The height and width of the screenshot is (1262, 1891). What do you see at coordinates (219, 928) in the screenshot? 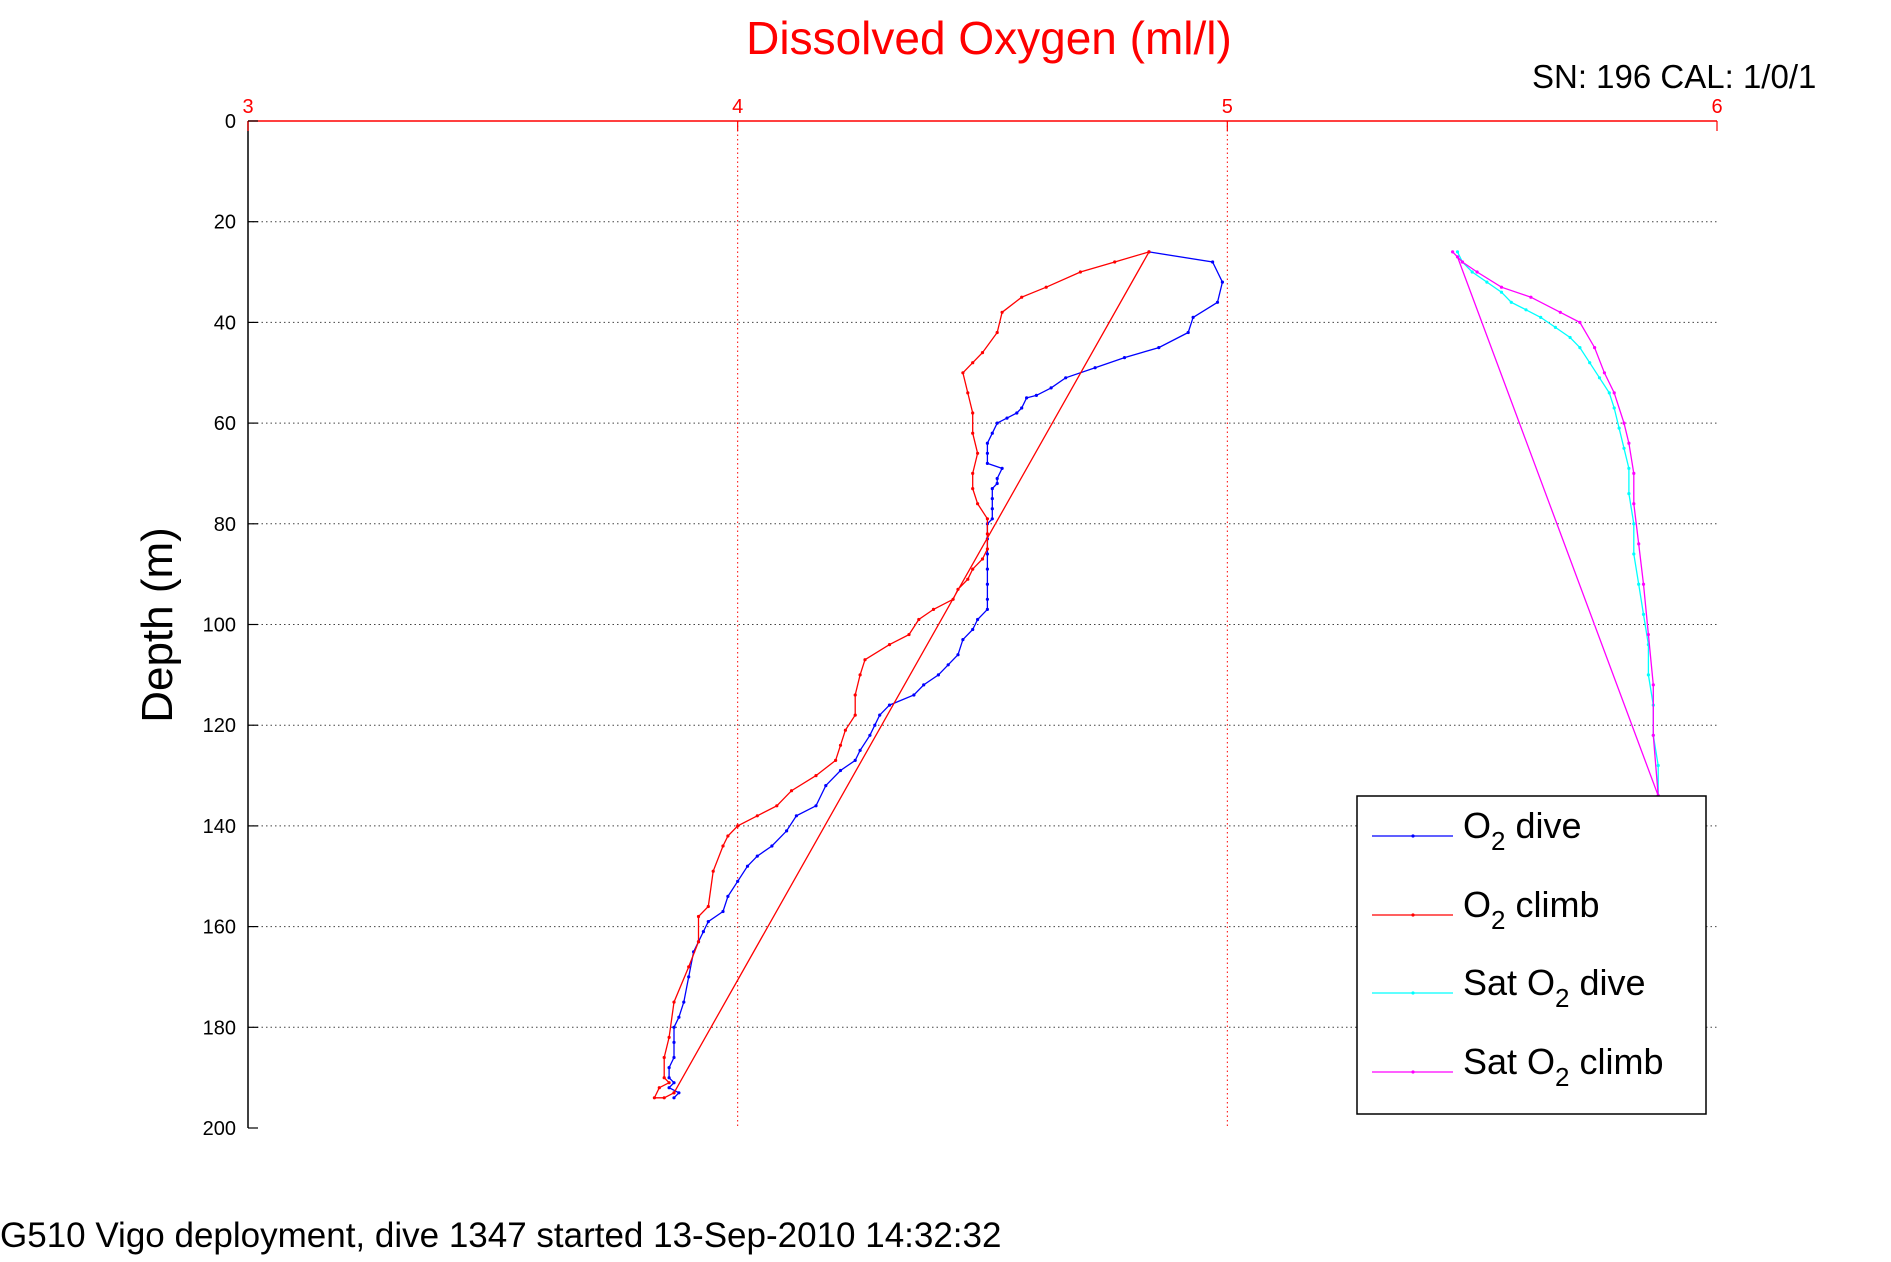
I see `y-tick-label: 160` at bounding box center [219, 928].